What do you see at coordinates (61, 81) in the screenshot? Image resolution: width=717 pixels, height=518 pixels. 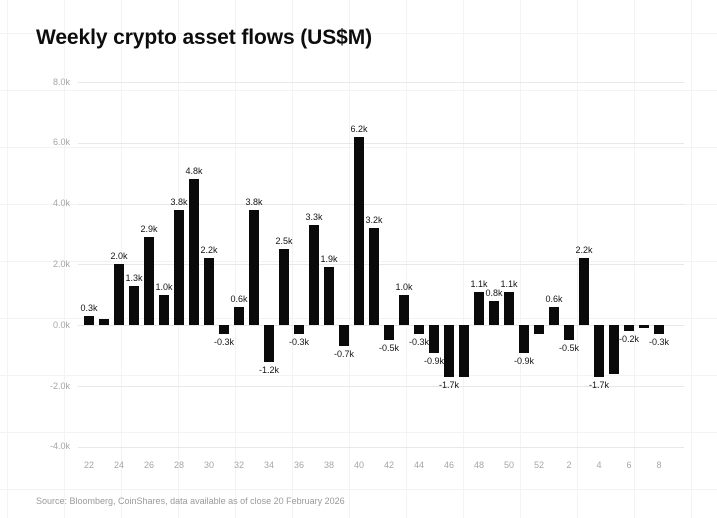 I see `y-axis-tick-label: 8.0k` at bounding box center [61, 81].